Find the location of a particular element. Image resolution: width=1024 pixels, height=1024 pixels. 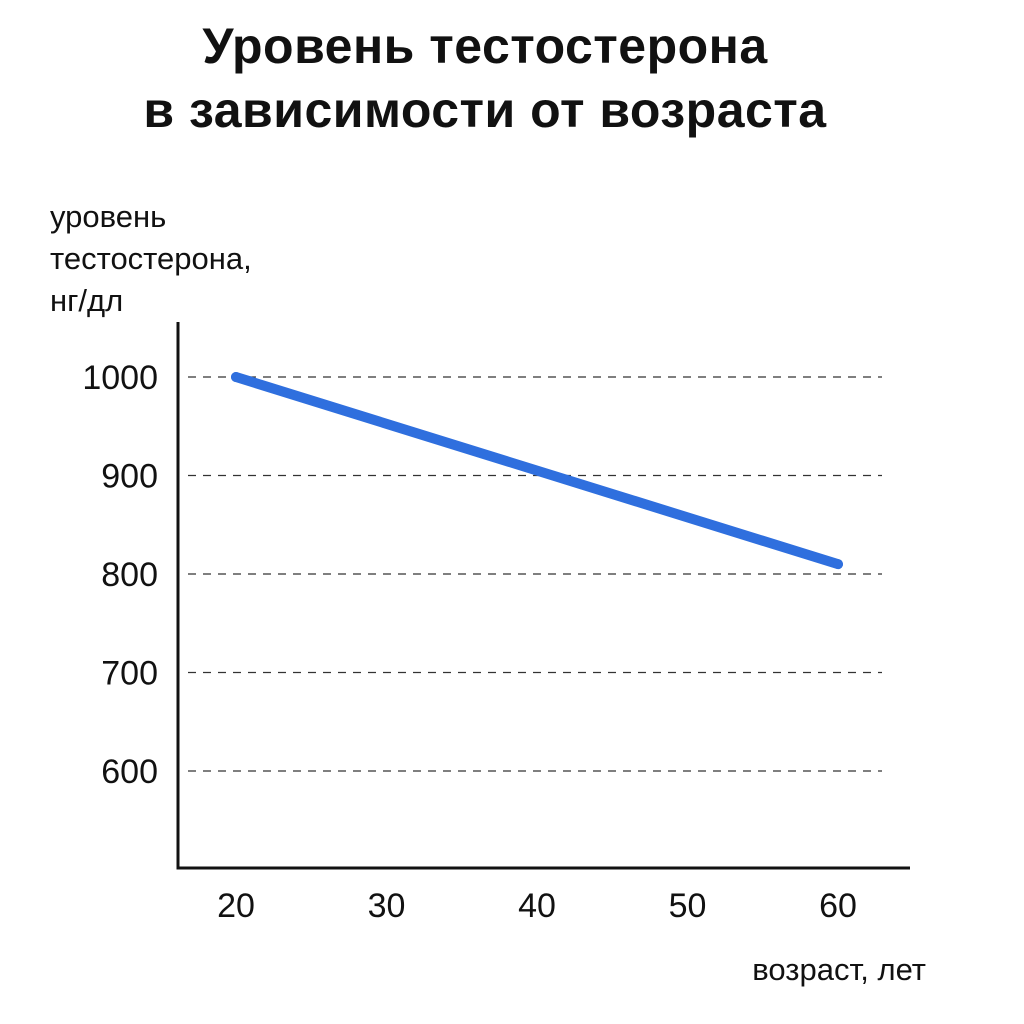

chart-title-line-1: Уровень тестостерона is located at coordinates (485, 46).